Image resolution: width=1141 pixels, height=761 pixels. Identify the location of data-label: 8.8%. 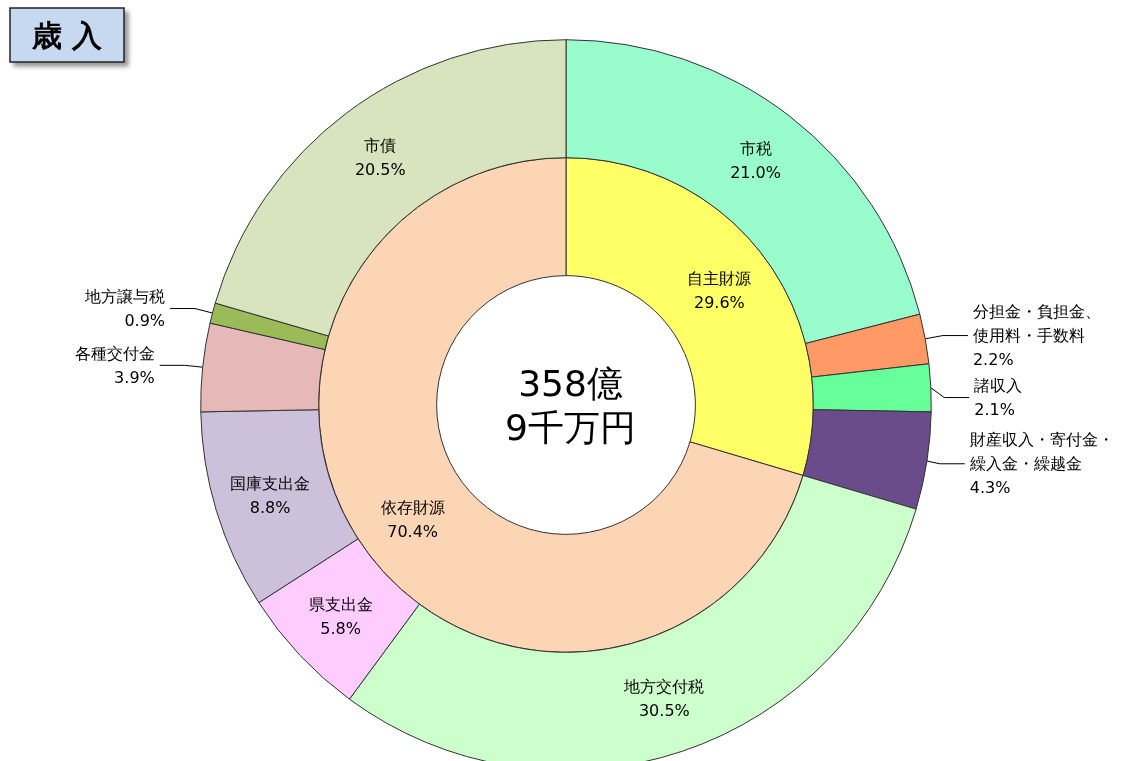
(270, 507).